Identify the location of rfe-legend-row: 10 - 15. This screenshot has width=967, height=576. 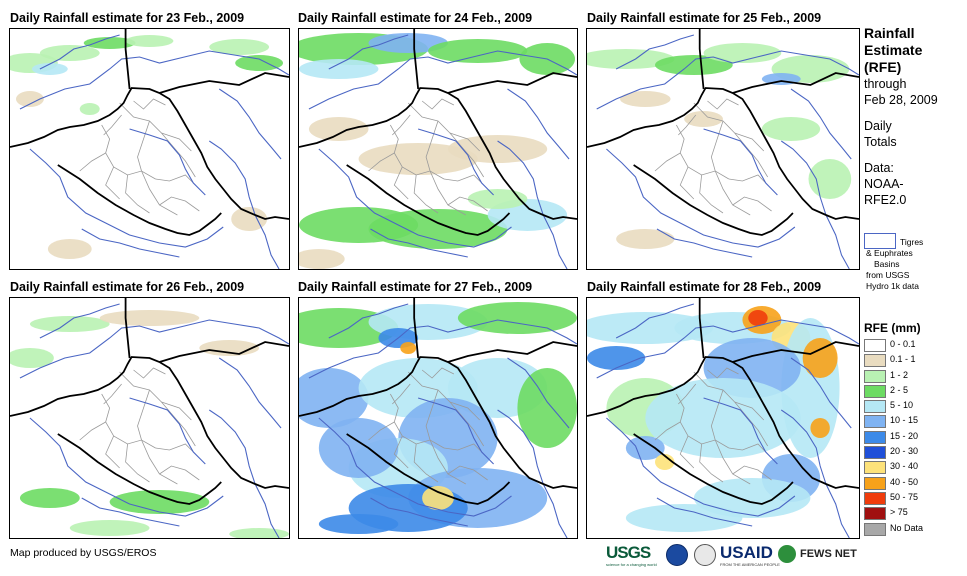
(914, 421).